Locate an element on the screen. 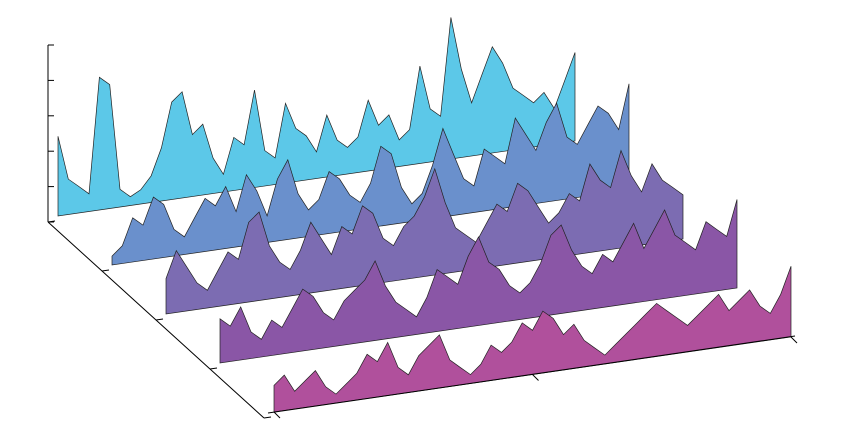 Image resolution: width=850 pixels, height=444 pixels. x-axis is located at coordinates (531, 374).